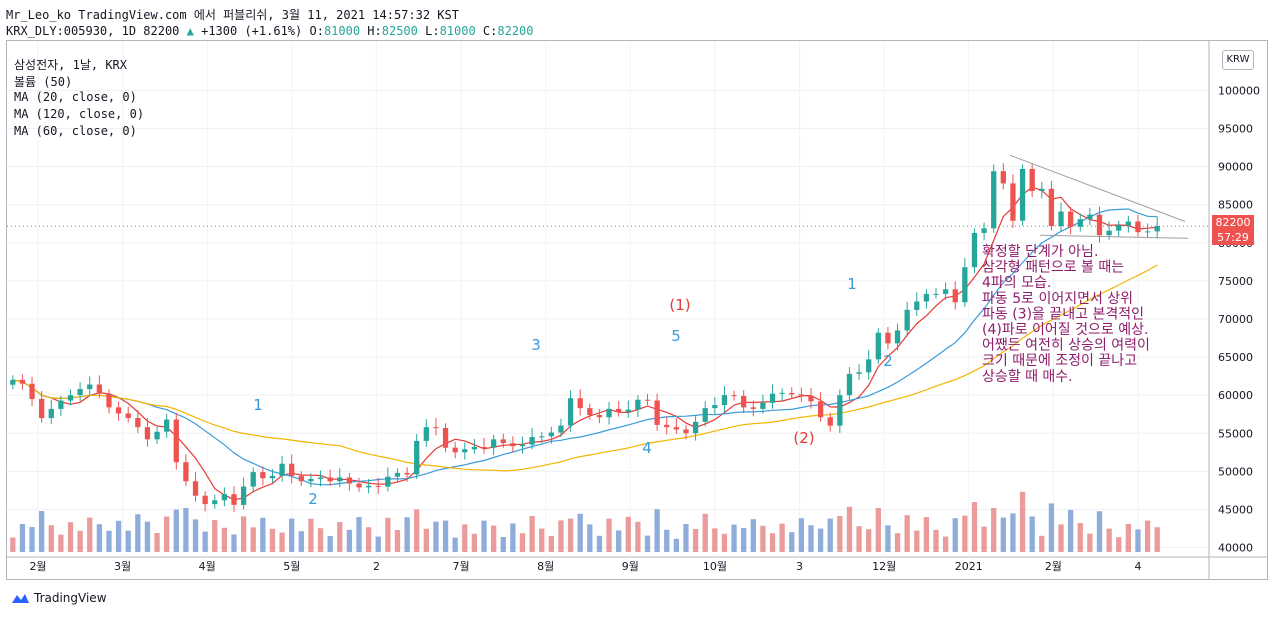 Image resolution: width=1274 pixels, height=617 pixels. What do you see at coordinates (461, 566) in the screenshot?
I see `time-tick: 7월` at bounding box center [461, 566].